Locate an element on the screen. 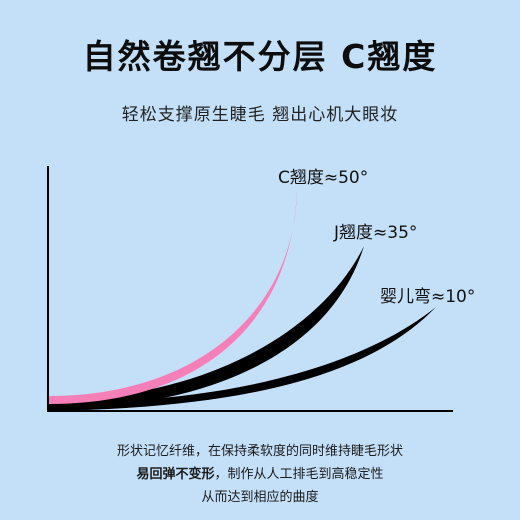 The image size is (520, 520). description-line-3: 从而达到相应的曲度 is located at coordinates (260, 497).